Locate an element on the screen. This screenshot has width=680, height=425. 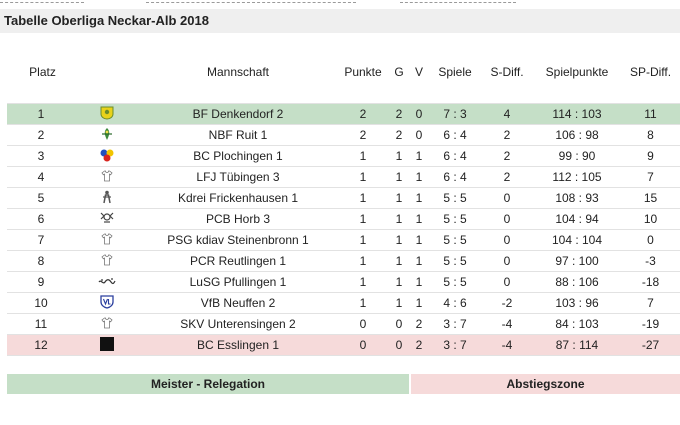
cell-team-name: VfB Neuffen 2 is located at coordinates (238, 303).